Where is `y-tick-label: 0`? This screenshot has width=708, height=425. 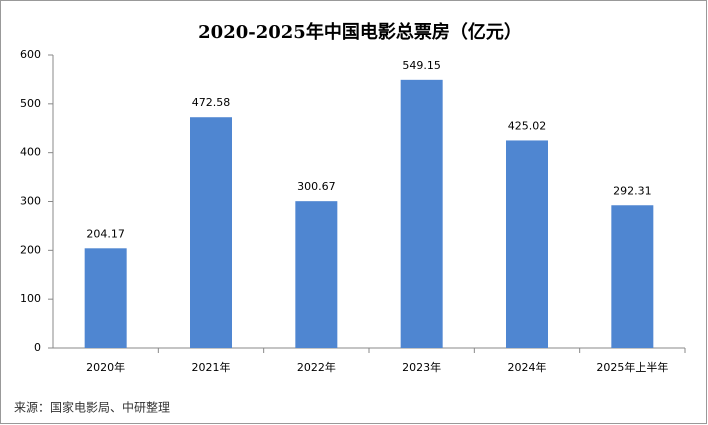
y-tick-label: 0 is located at coordinates (37, 347).